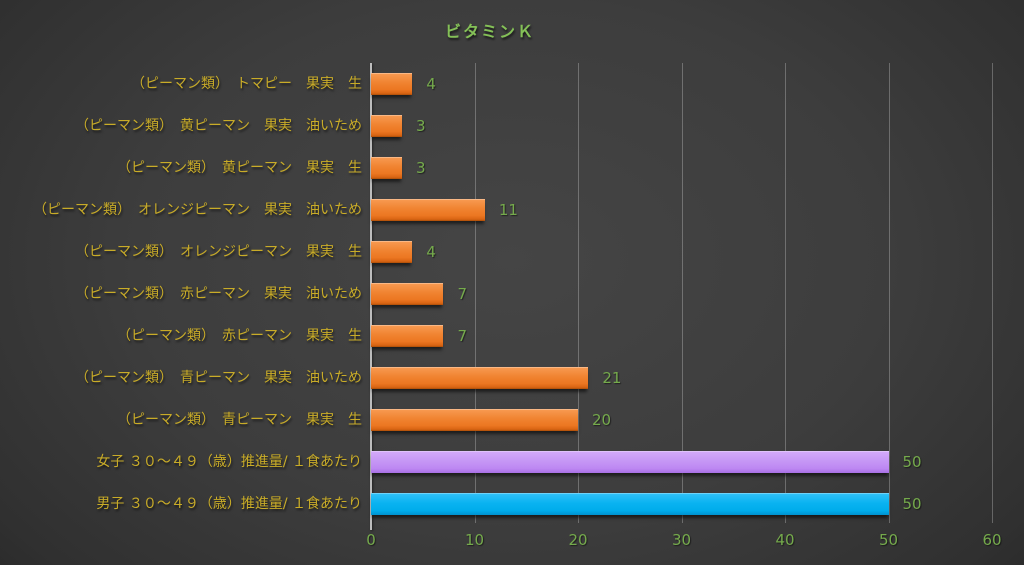  Describe the element at coordinates (218, 126) in the screenshot. I see `category-label: （ピーマン類） 黄ピーマン 果実 油いため` at that location.